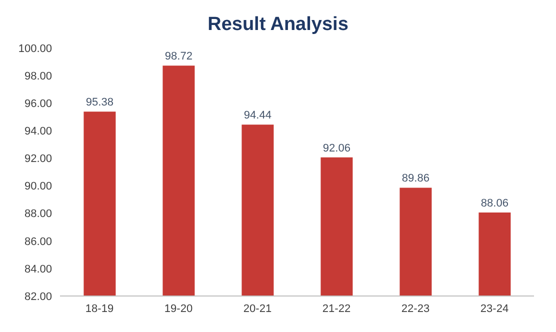 The width and height of the screenshot is (556, 332). I want to click on x-tick-label: 21-22, so click(336, 308).